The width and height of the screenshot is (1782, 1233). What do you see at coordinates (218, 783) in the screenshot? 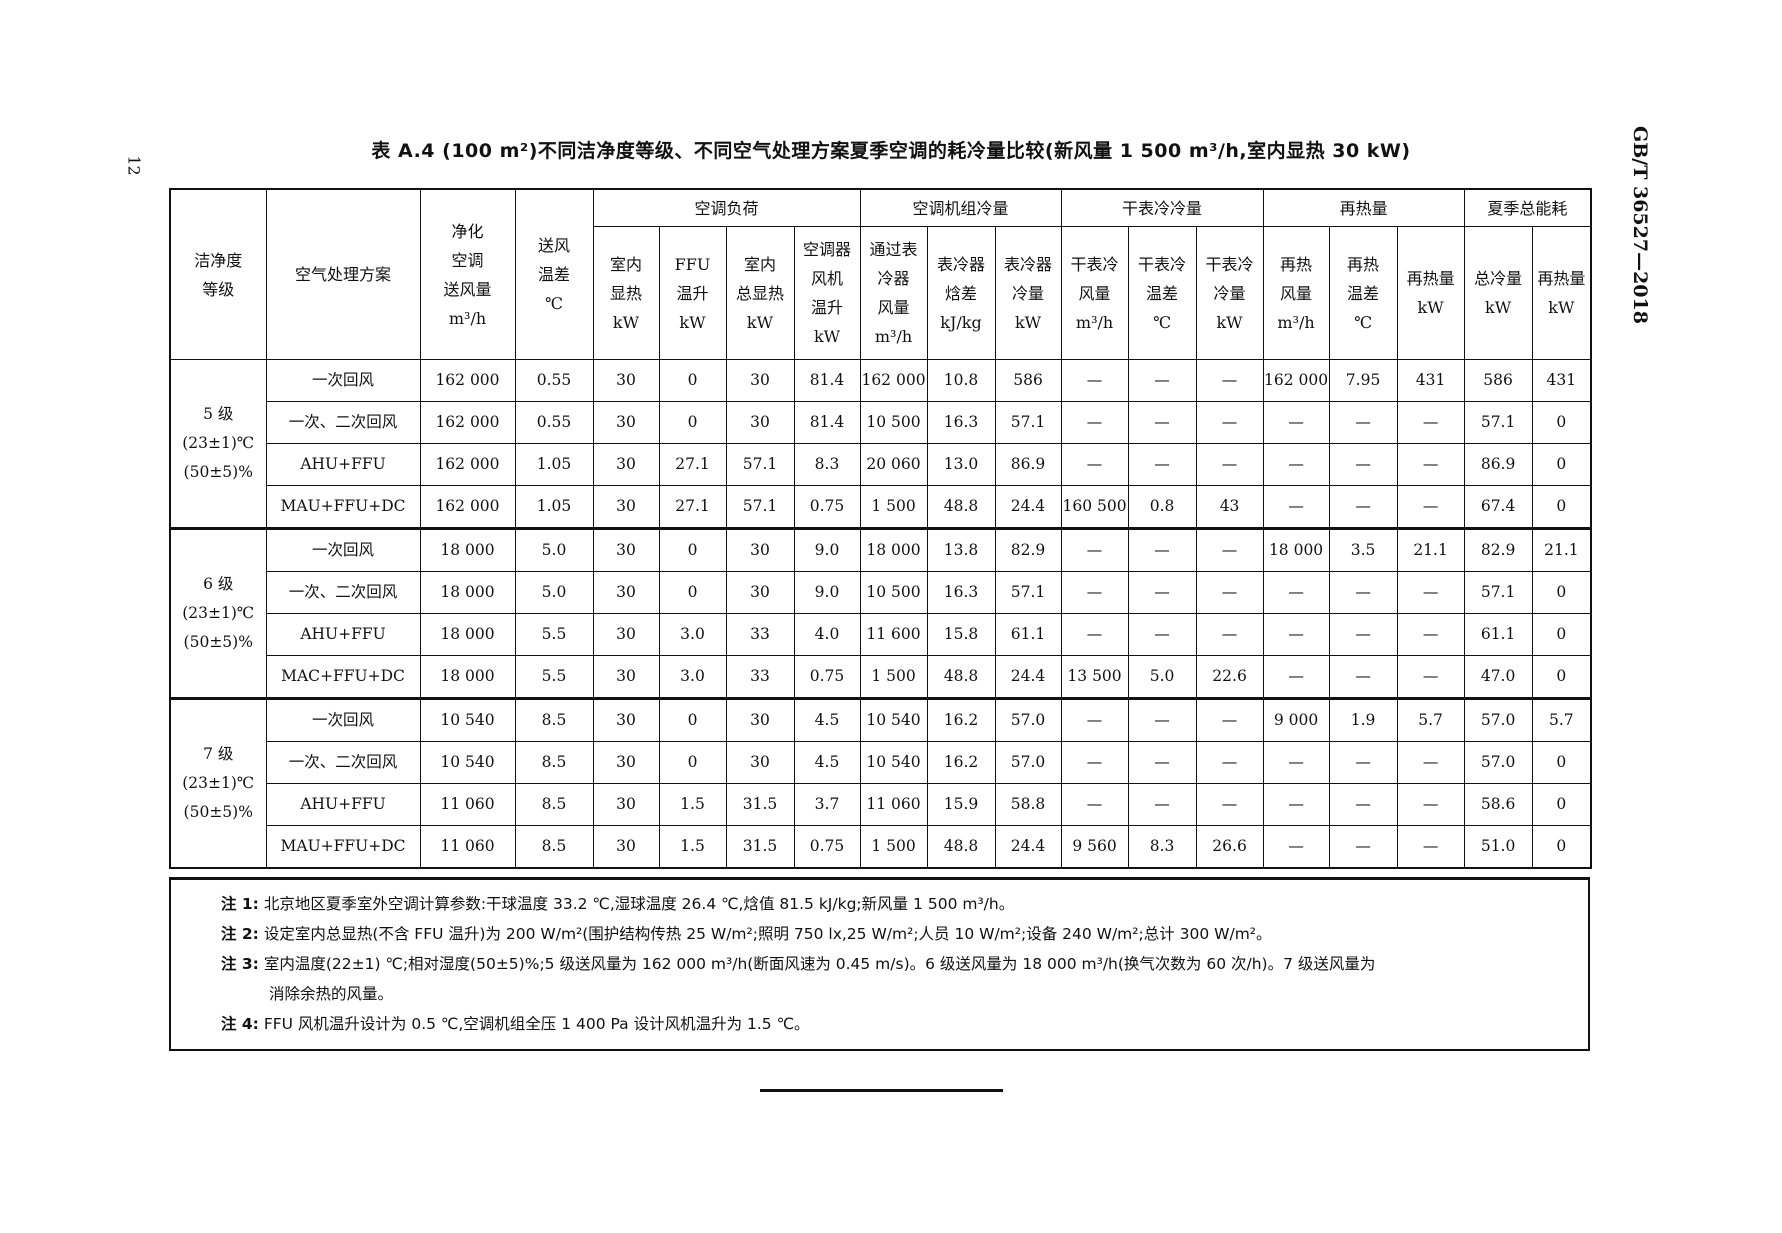
I see `grade-cell: 7 级 (23±1)℃ (50±5)%` at bounding box center [218, 783].